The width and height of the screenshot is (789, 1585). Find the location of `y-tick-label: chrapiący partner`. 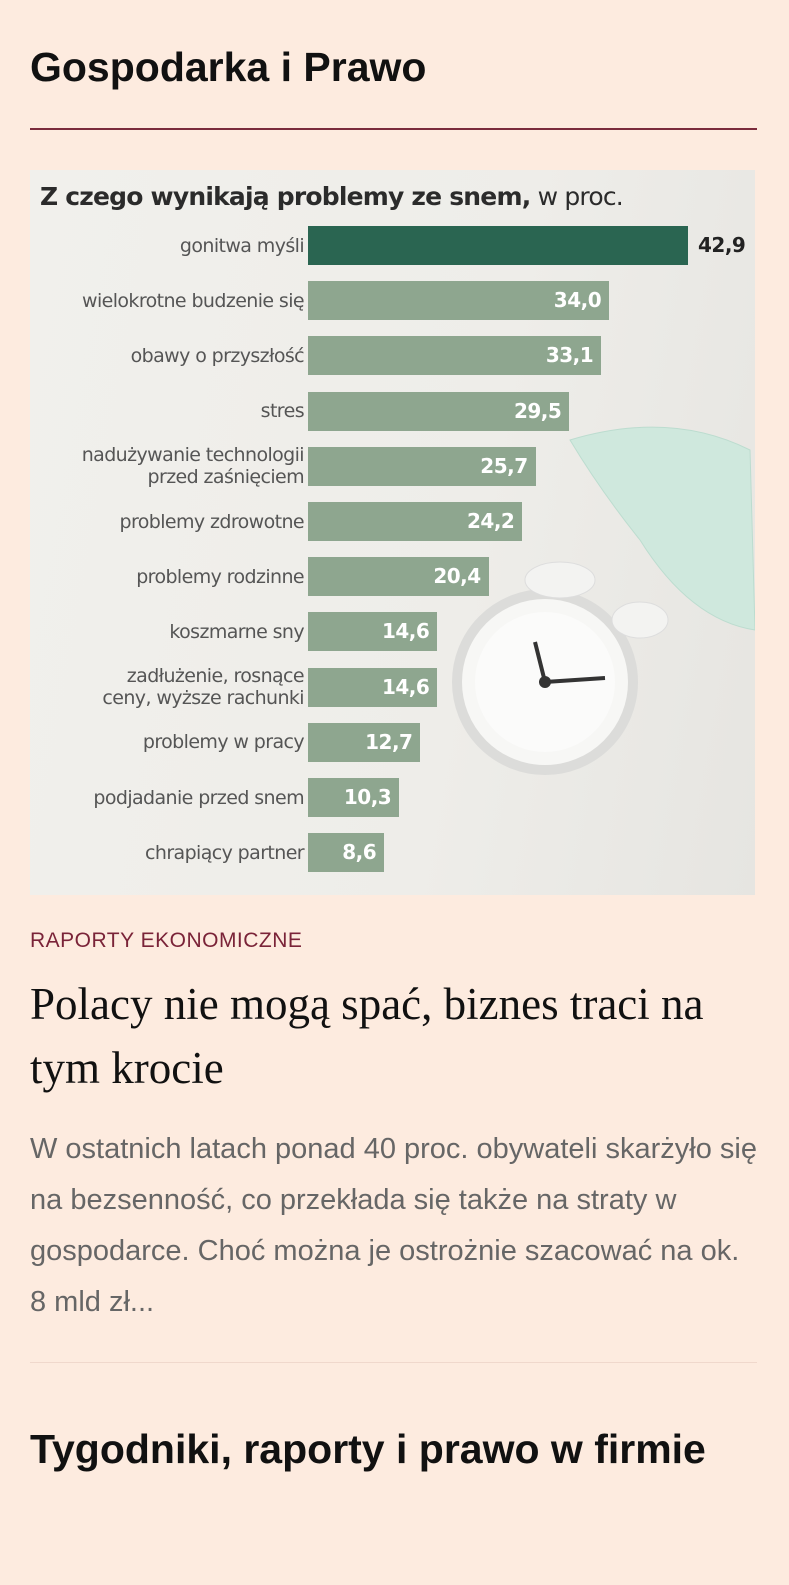

y-tick-label: chrapiący partner is located at coordinates (225, 852).